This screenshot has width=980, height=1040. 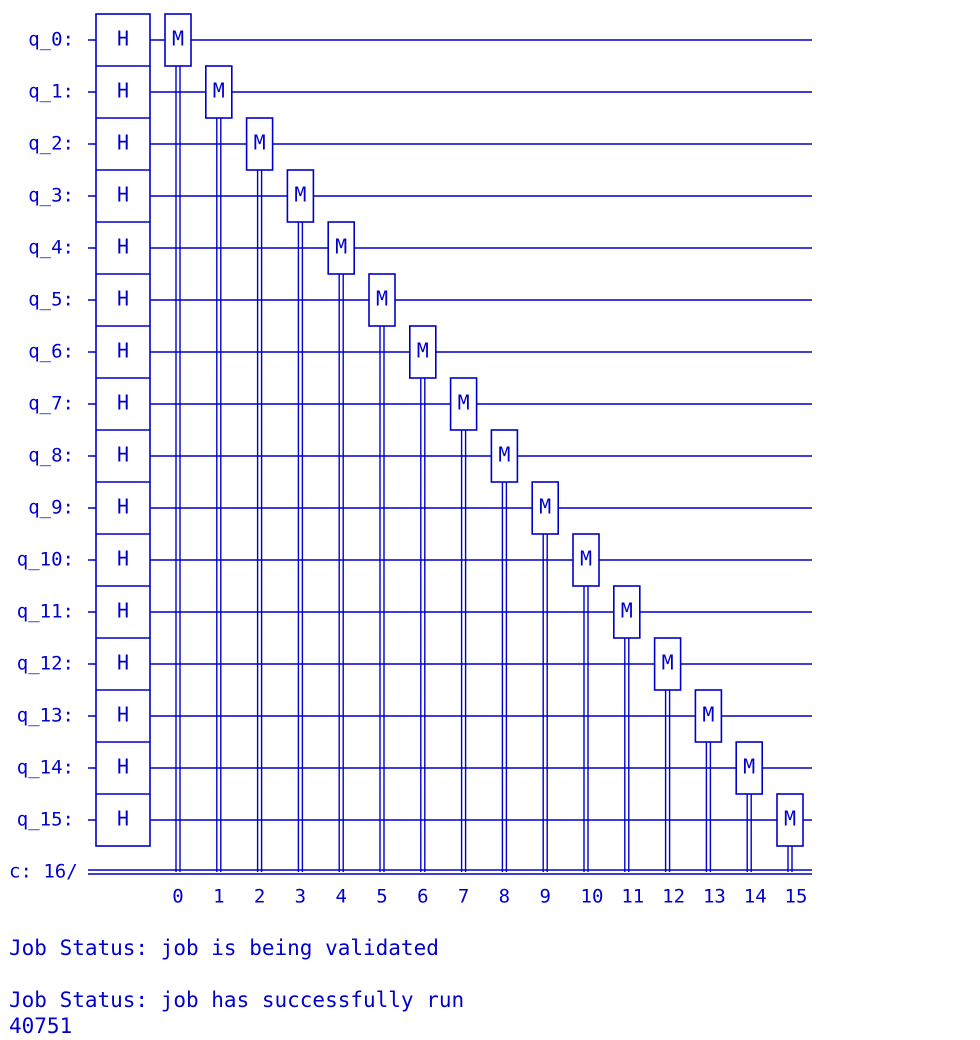 I want to click on classical-bit-index: 7, so click(x=463, y=897).